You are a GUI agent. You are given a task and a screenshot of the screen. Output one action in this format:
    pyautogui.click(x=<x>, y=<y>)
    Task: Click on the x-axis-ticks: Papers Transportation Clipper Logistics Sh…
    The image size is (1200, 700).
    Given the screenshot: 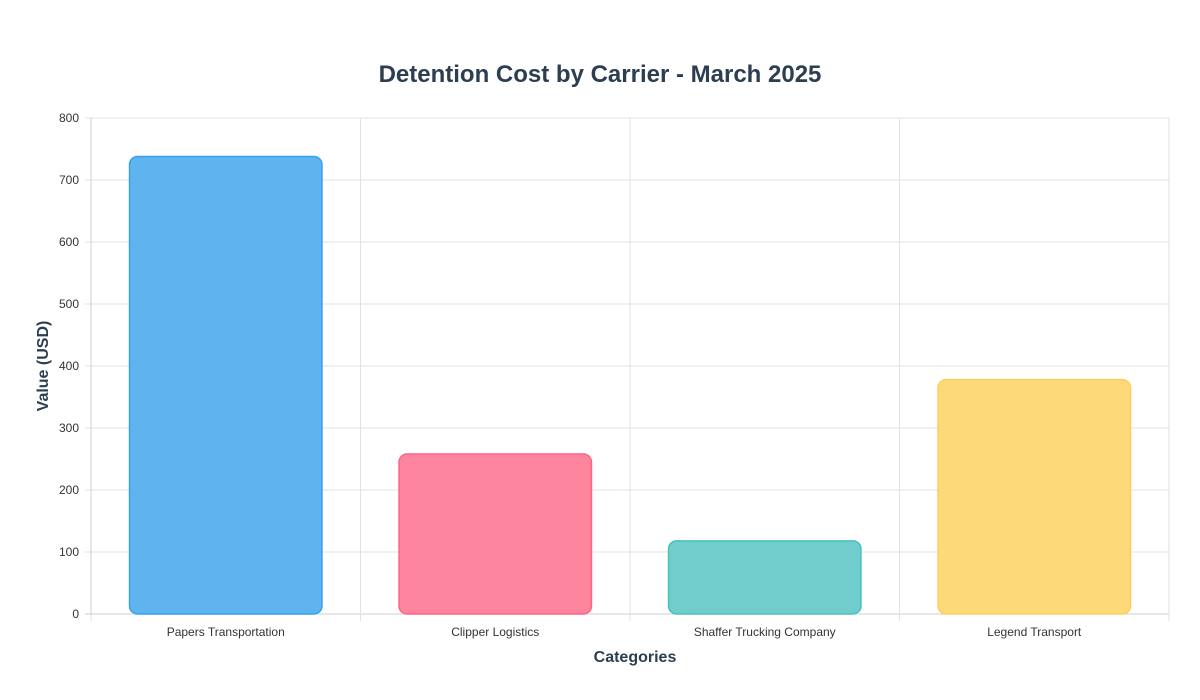 What is the action you would take?
    pyautogui.click(x=624, y=632)
    